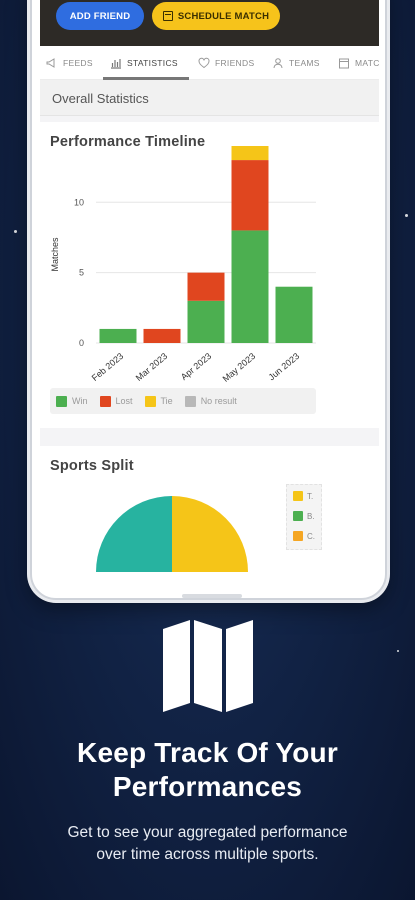 The image size is (415, 900). What do you see at coordinates (116, 64) in the screenshot?
I see `chart-icon` at bounding box center [116, 64].